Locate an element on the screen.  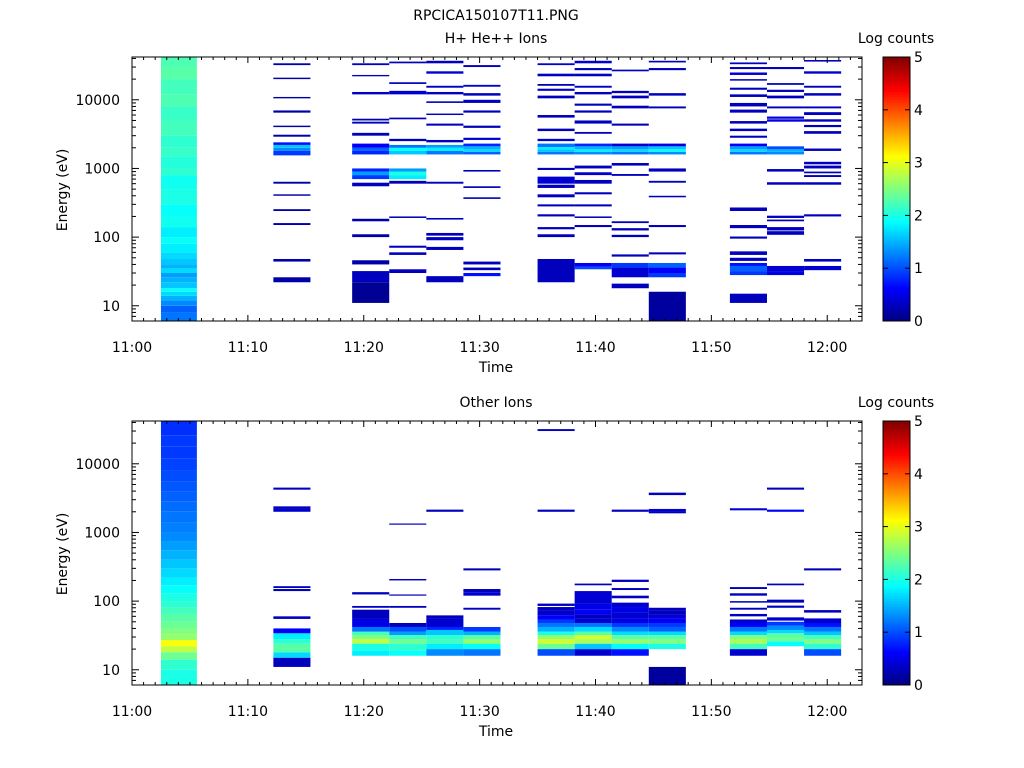
y-tick-label: 100 is located at coordinates (106, 238).